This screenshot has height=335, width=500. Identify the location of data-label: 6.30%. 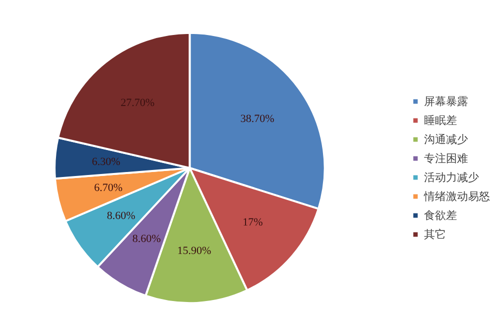
(106, 162).